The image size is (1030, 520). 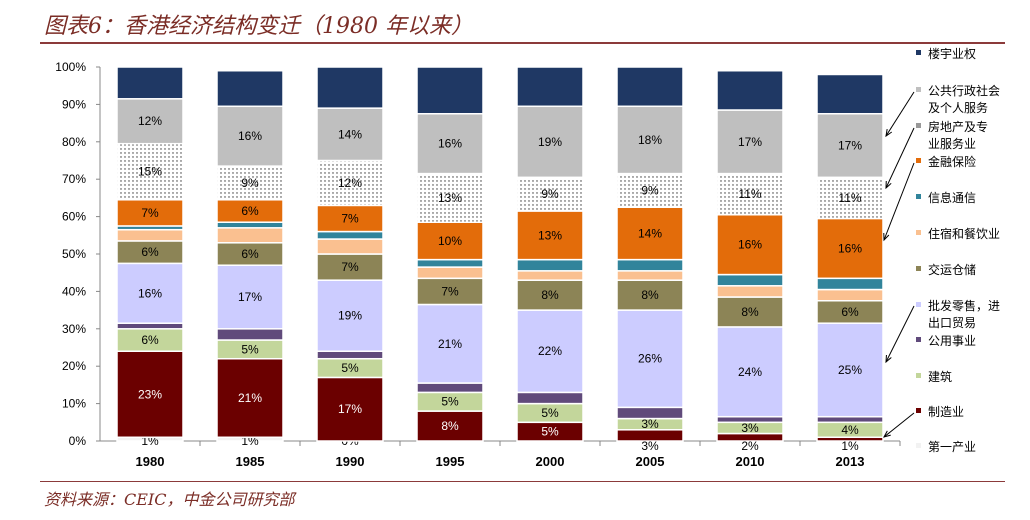 What do you see at coordinates (750, 446) in the screenshot?
I see `data-label: 2%` at bounding box center [750, 446].